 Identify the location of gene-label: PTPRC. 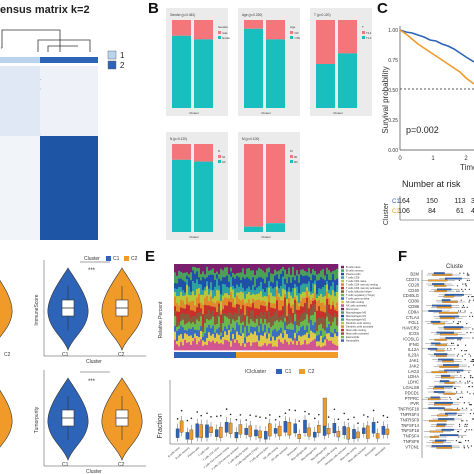
(412, 398).